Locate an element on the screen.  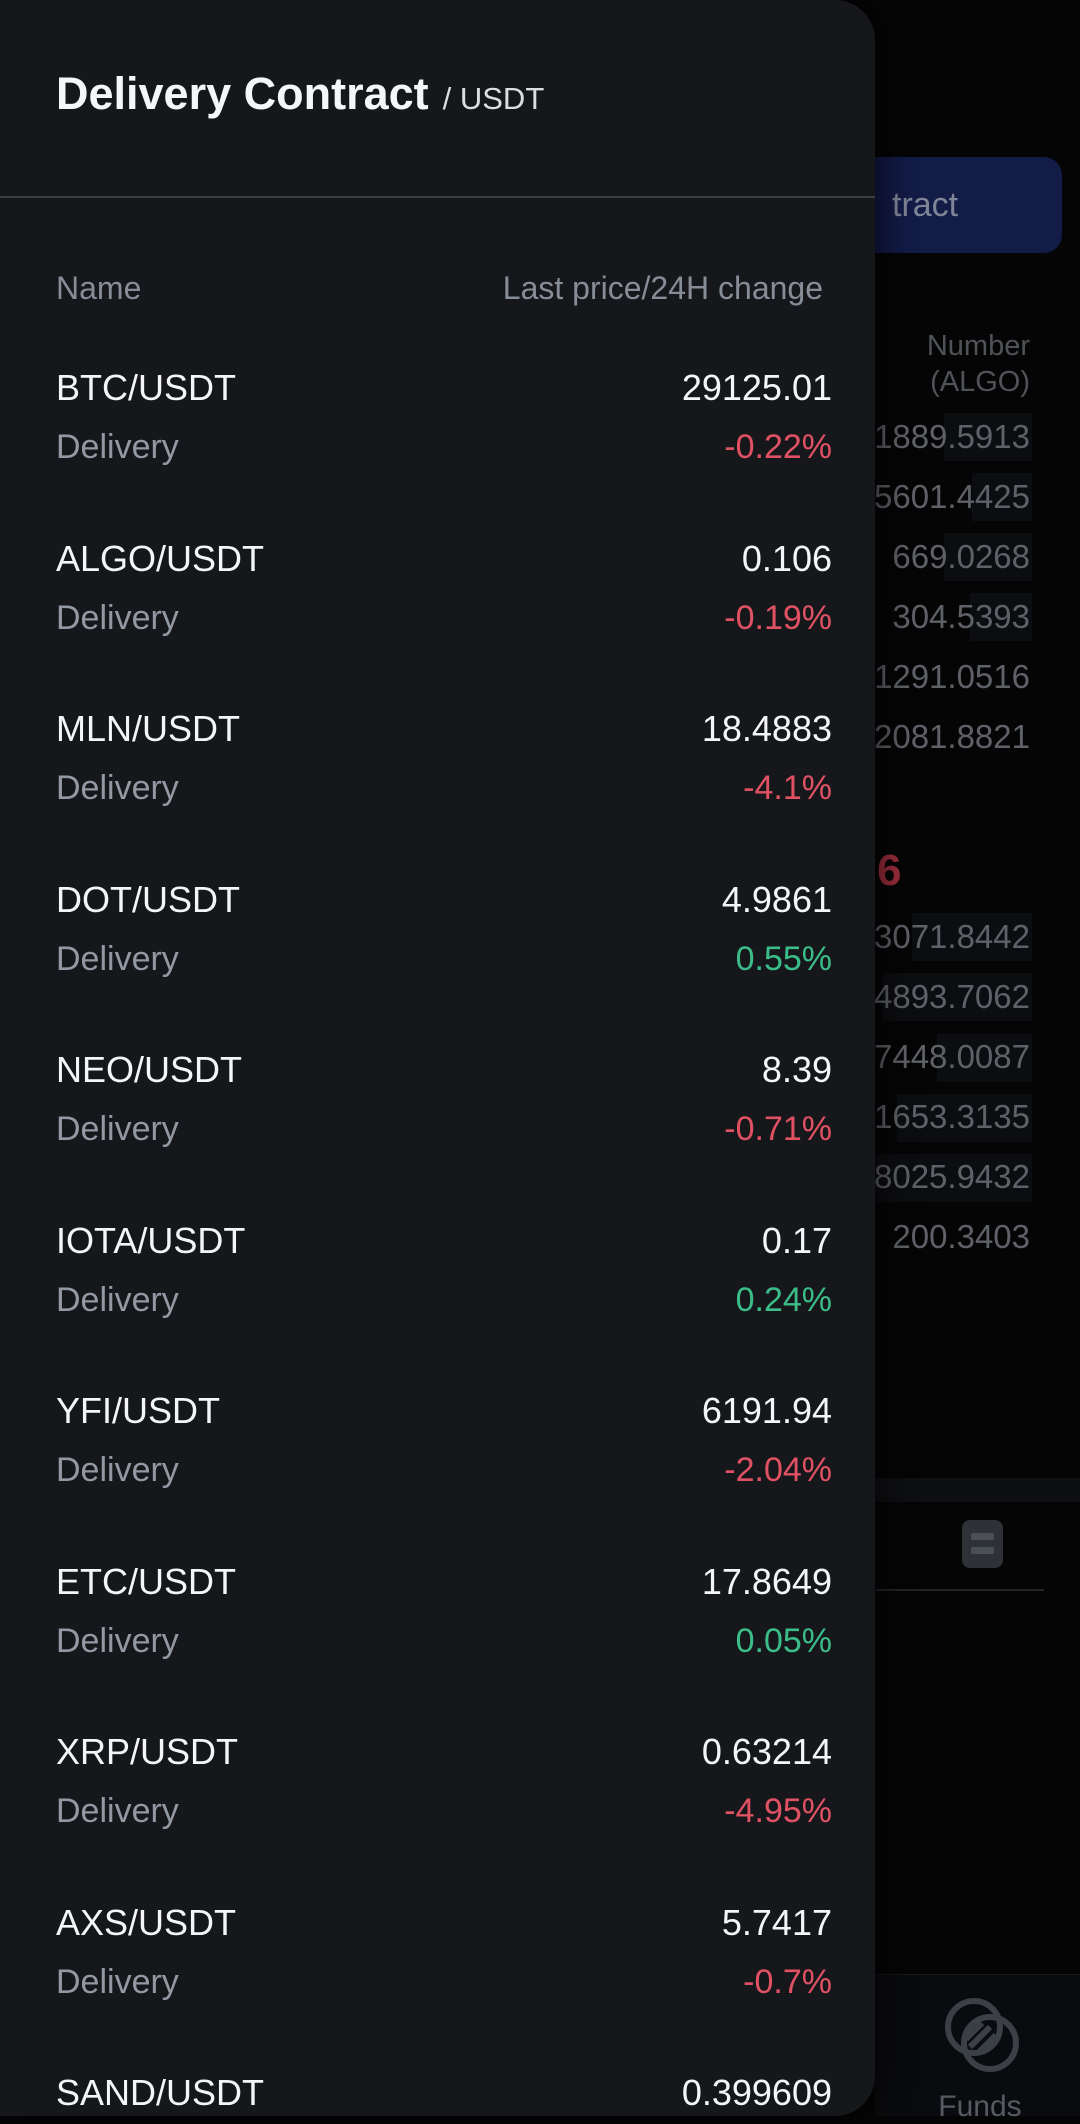
drawer-title-text: Delivery Contract is located at coordinates (242, 93).